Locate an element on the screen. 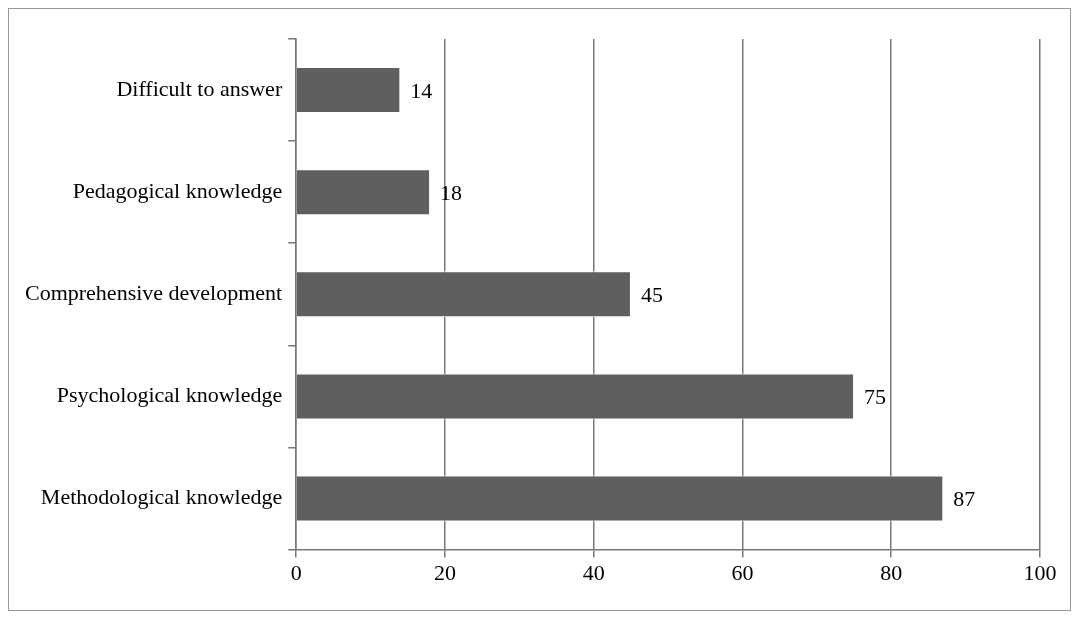  x-tick-label: 60 is located at coordinates (742, 572).